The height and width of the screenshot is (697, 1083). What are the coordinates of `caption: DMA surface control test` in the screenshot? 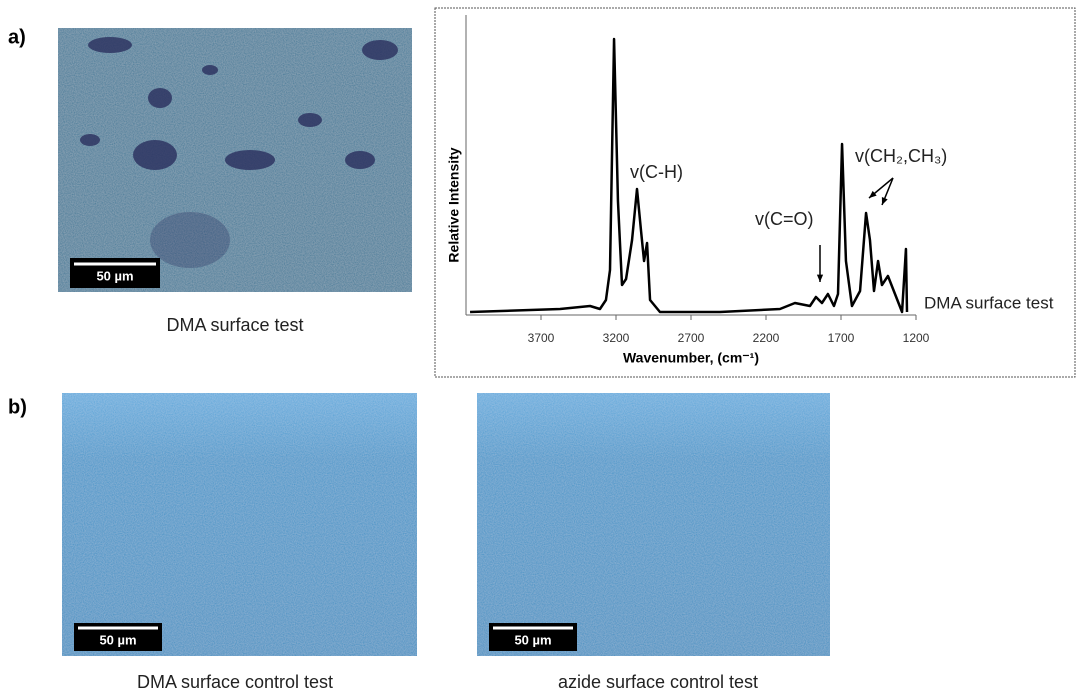 It's located at (235, 682).